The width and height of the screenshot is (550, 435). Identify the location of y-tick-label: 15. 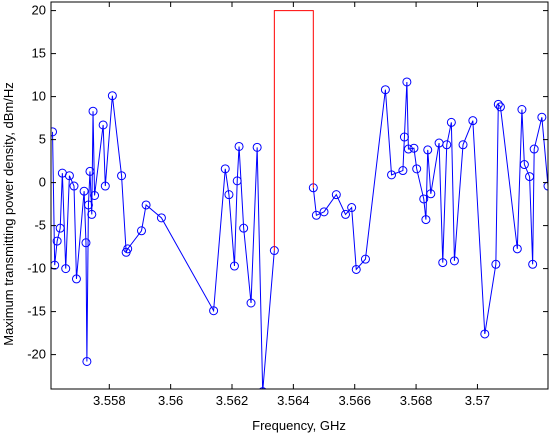
(39, 53).